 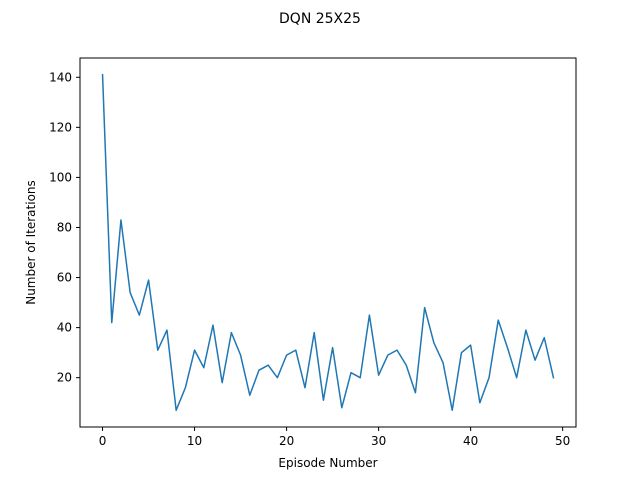 What do you see at coordinates (470, 441) in the screenshot?
I see `x-tick-label: 40` at bounding box center [470, 441].